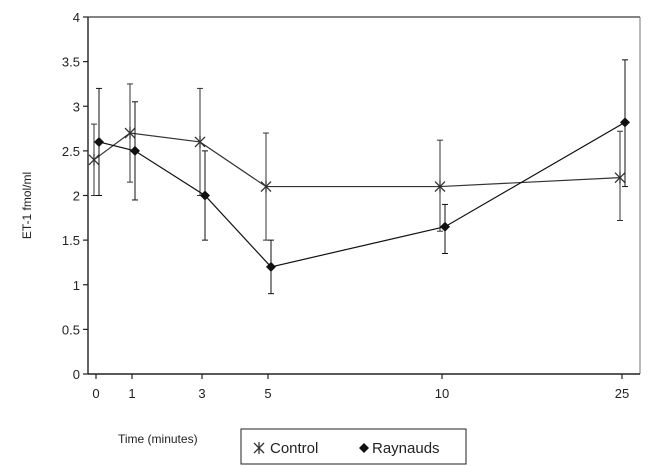 This screenshot has width=653, height=466. Describe the element at coordinates (95, 393) in the screenshot. I see `x-tick-label: 0` at that location.